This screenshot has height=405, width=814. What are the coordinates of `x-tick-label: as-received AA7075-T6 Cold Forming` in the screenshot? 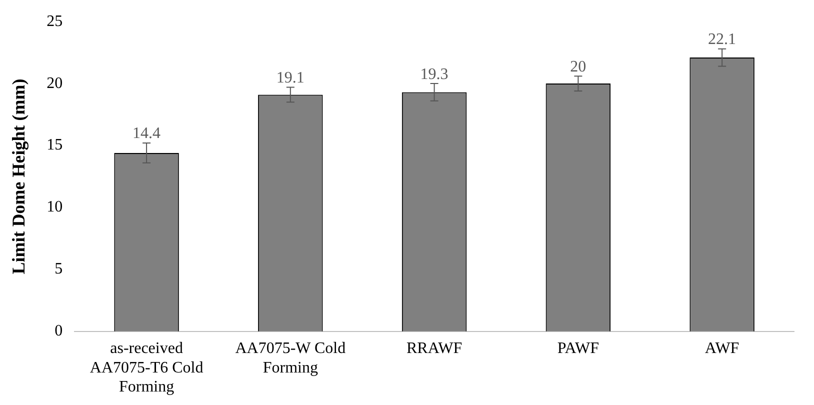 It's located at (147, 368).